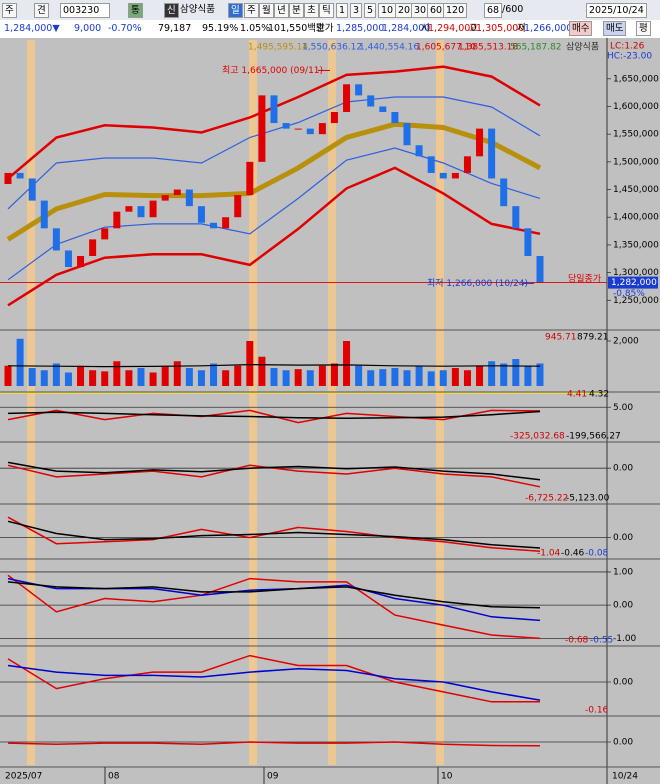 This screenshot has width=660, height=784. Describe the element at coordinates (636, 218) in the screenshot. I see `y-tick-label: 1,400,000` at that location.